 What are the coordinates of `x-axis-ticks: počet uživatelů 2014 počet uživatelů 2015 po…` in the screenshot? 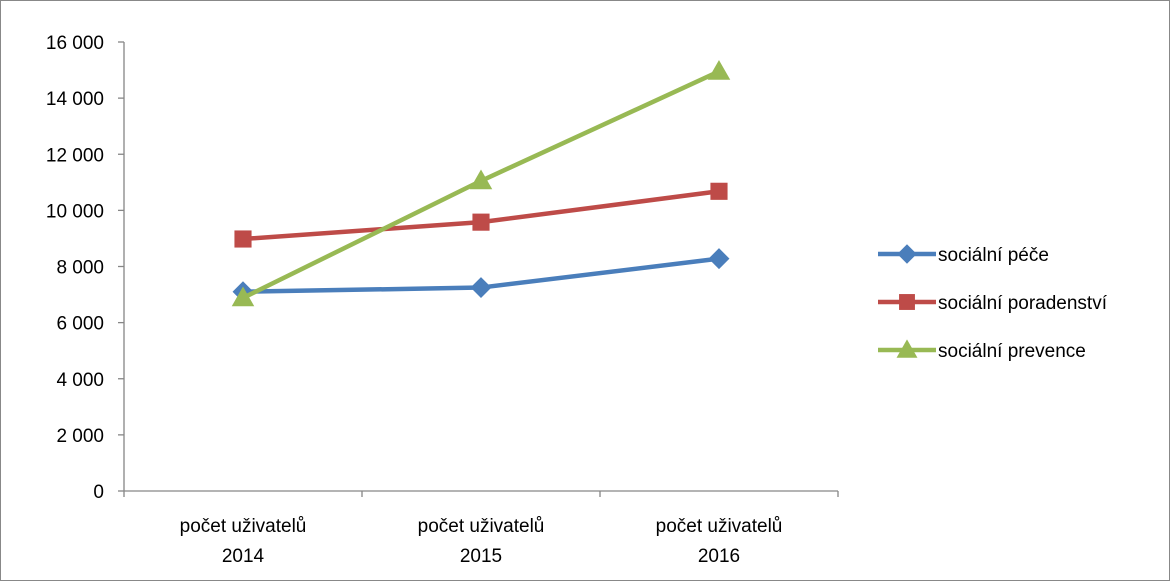 It's located at (481, 529).